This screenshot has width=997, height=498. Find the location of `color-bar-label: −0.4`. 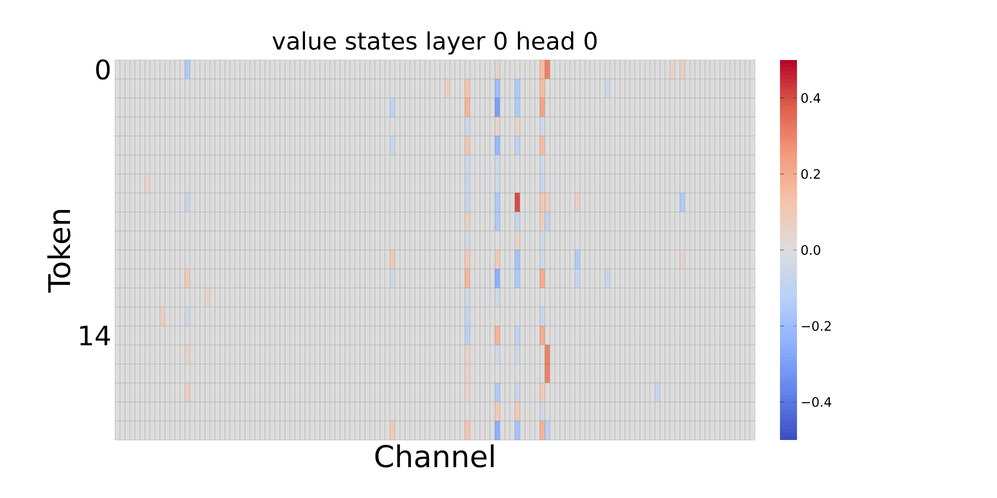

color-bar-label: −0.4 is located at coordinates (817, 402).